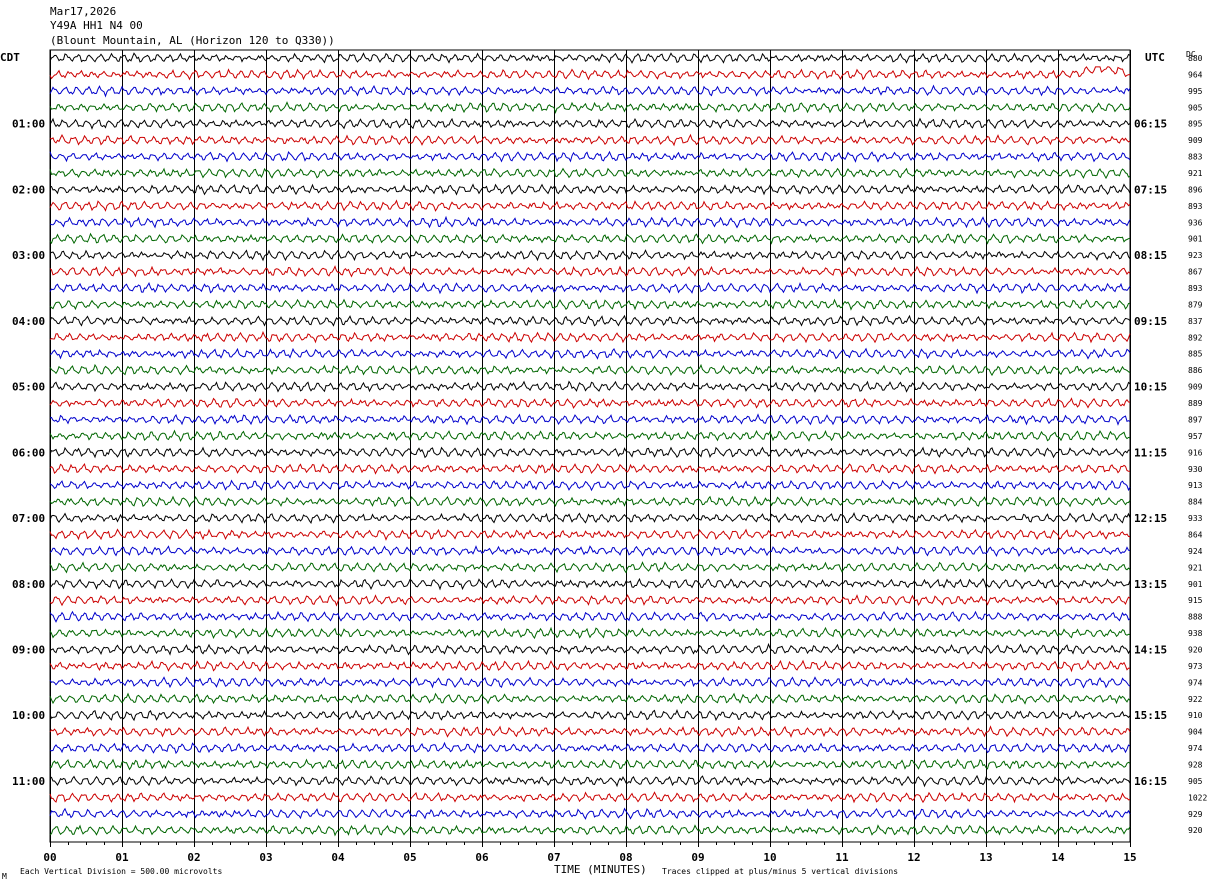  What do you see at coordinates (1195, 600) in the screenshot?
I see `dc-offset-label: 915` at bounding box center [1195, 600].